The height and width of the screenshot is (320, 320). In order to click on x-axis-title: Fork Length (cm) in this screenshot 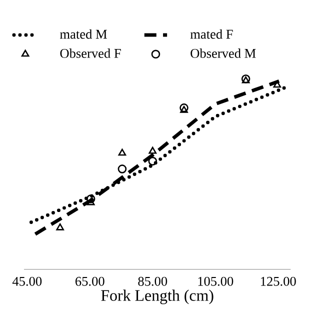, I will do `click(157, 297)`.